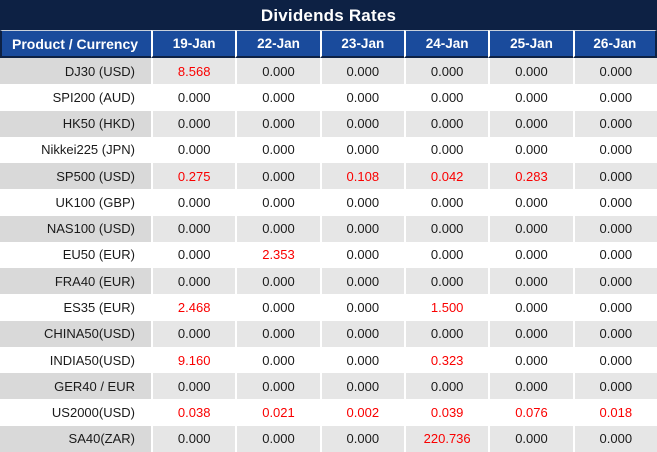  I want to click on dividend-value-cell: 8.568, so click(193, 71).